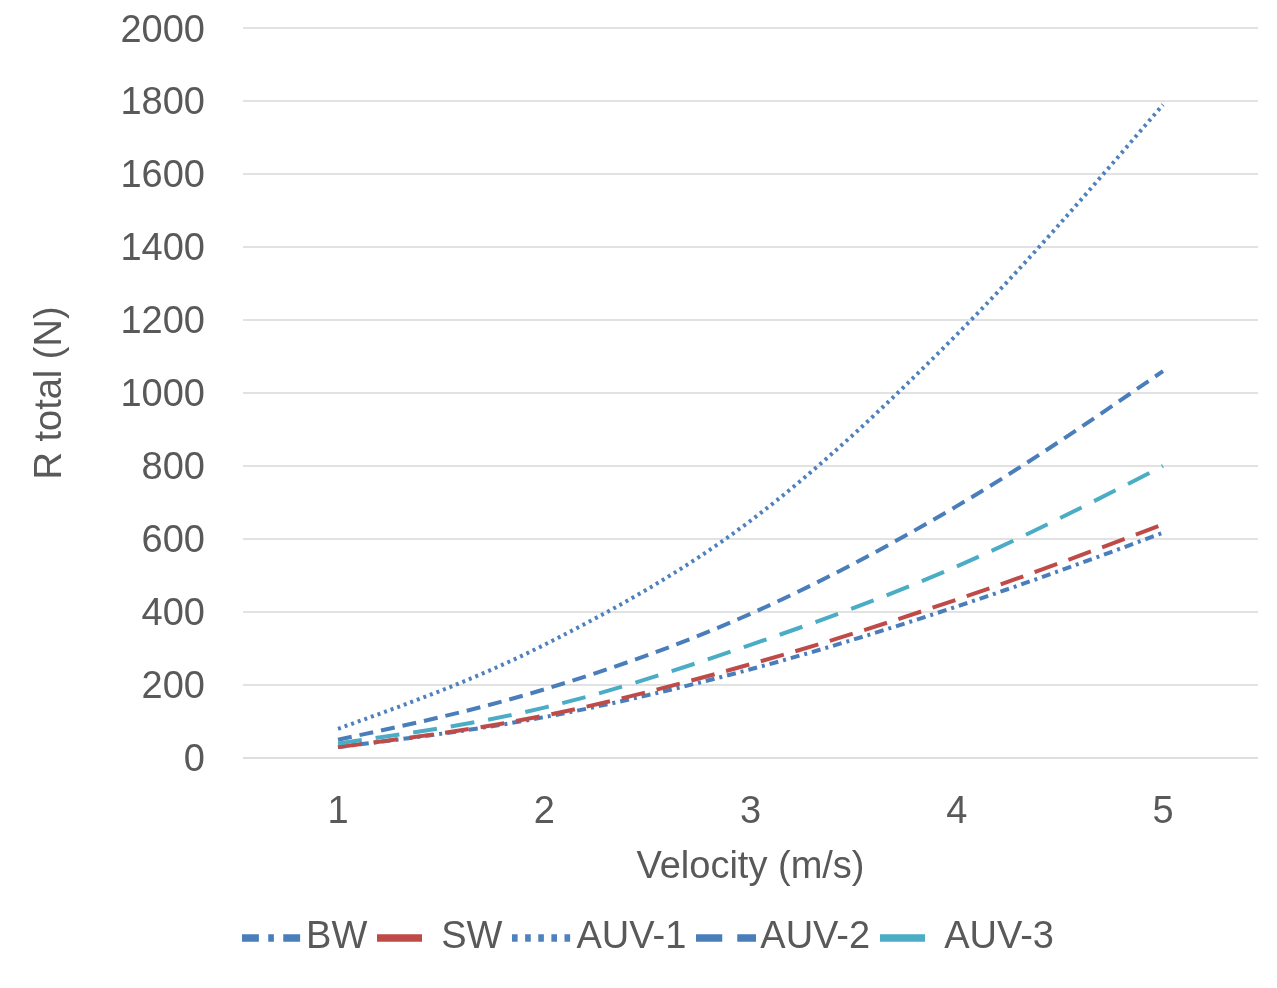 This screenshot has height=988, width=1277. What do you see at coordinates (162, 393) in the screenshot?
I see `y-tick-label: 1000` at bounding box center [162, 393].